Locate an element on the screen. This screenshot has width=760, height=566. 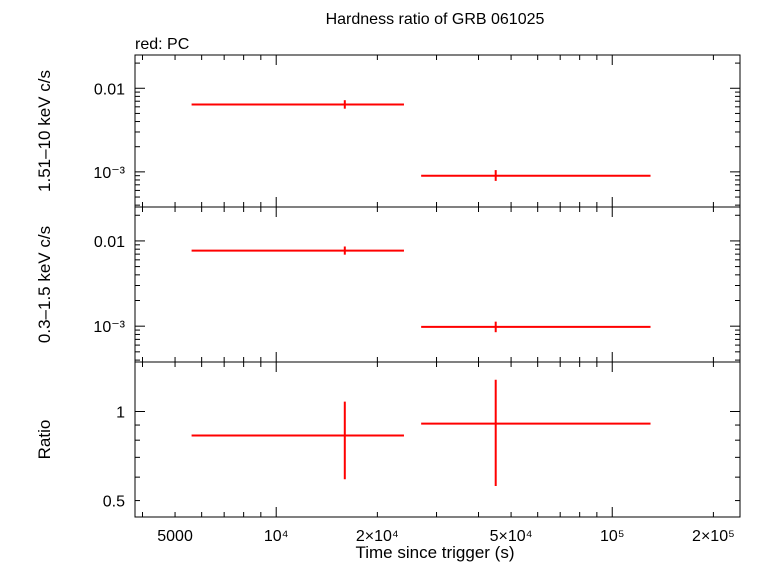
y-axis-label: Ratio is located at coordinates (44, 440).